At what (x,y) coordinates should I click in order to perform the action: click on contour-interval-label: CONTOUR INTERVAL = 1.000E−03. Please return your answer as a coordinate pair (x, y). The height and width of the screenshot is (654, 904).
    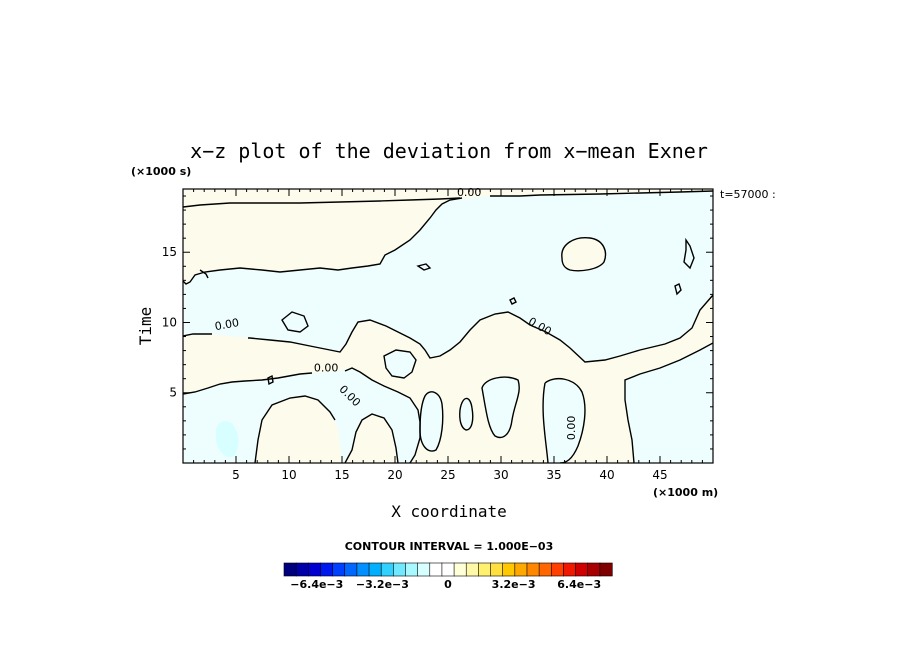
    Looking at the image, I should click on (449, 546).